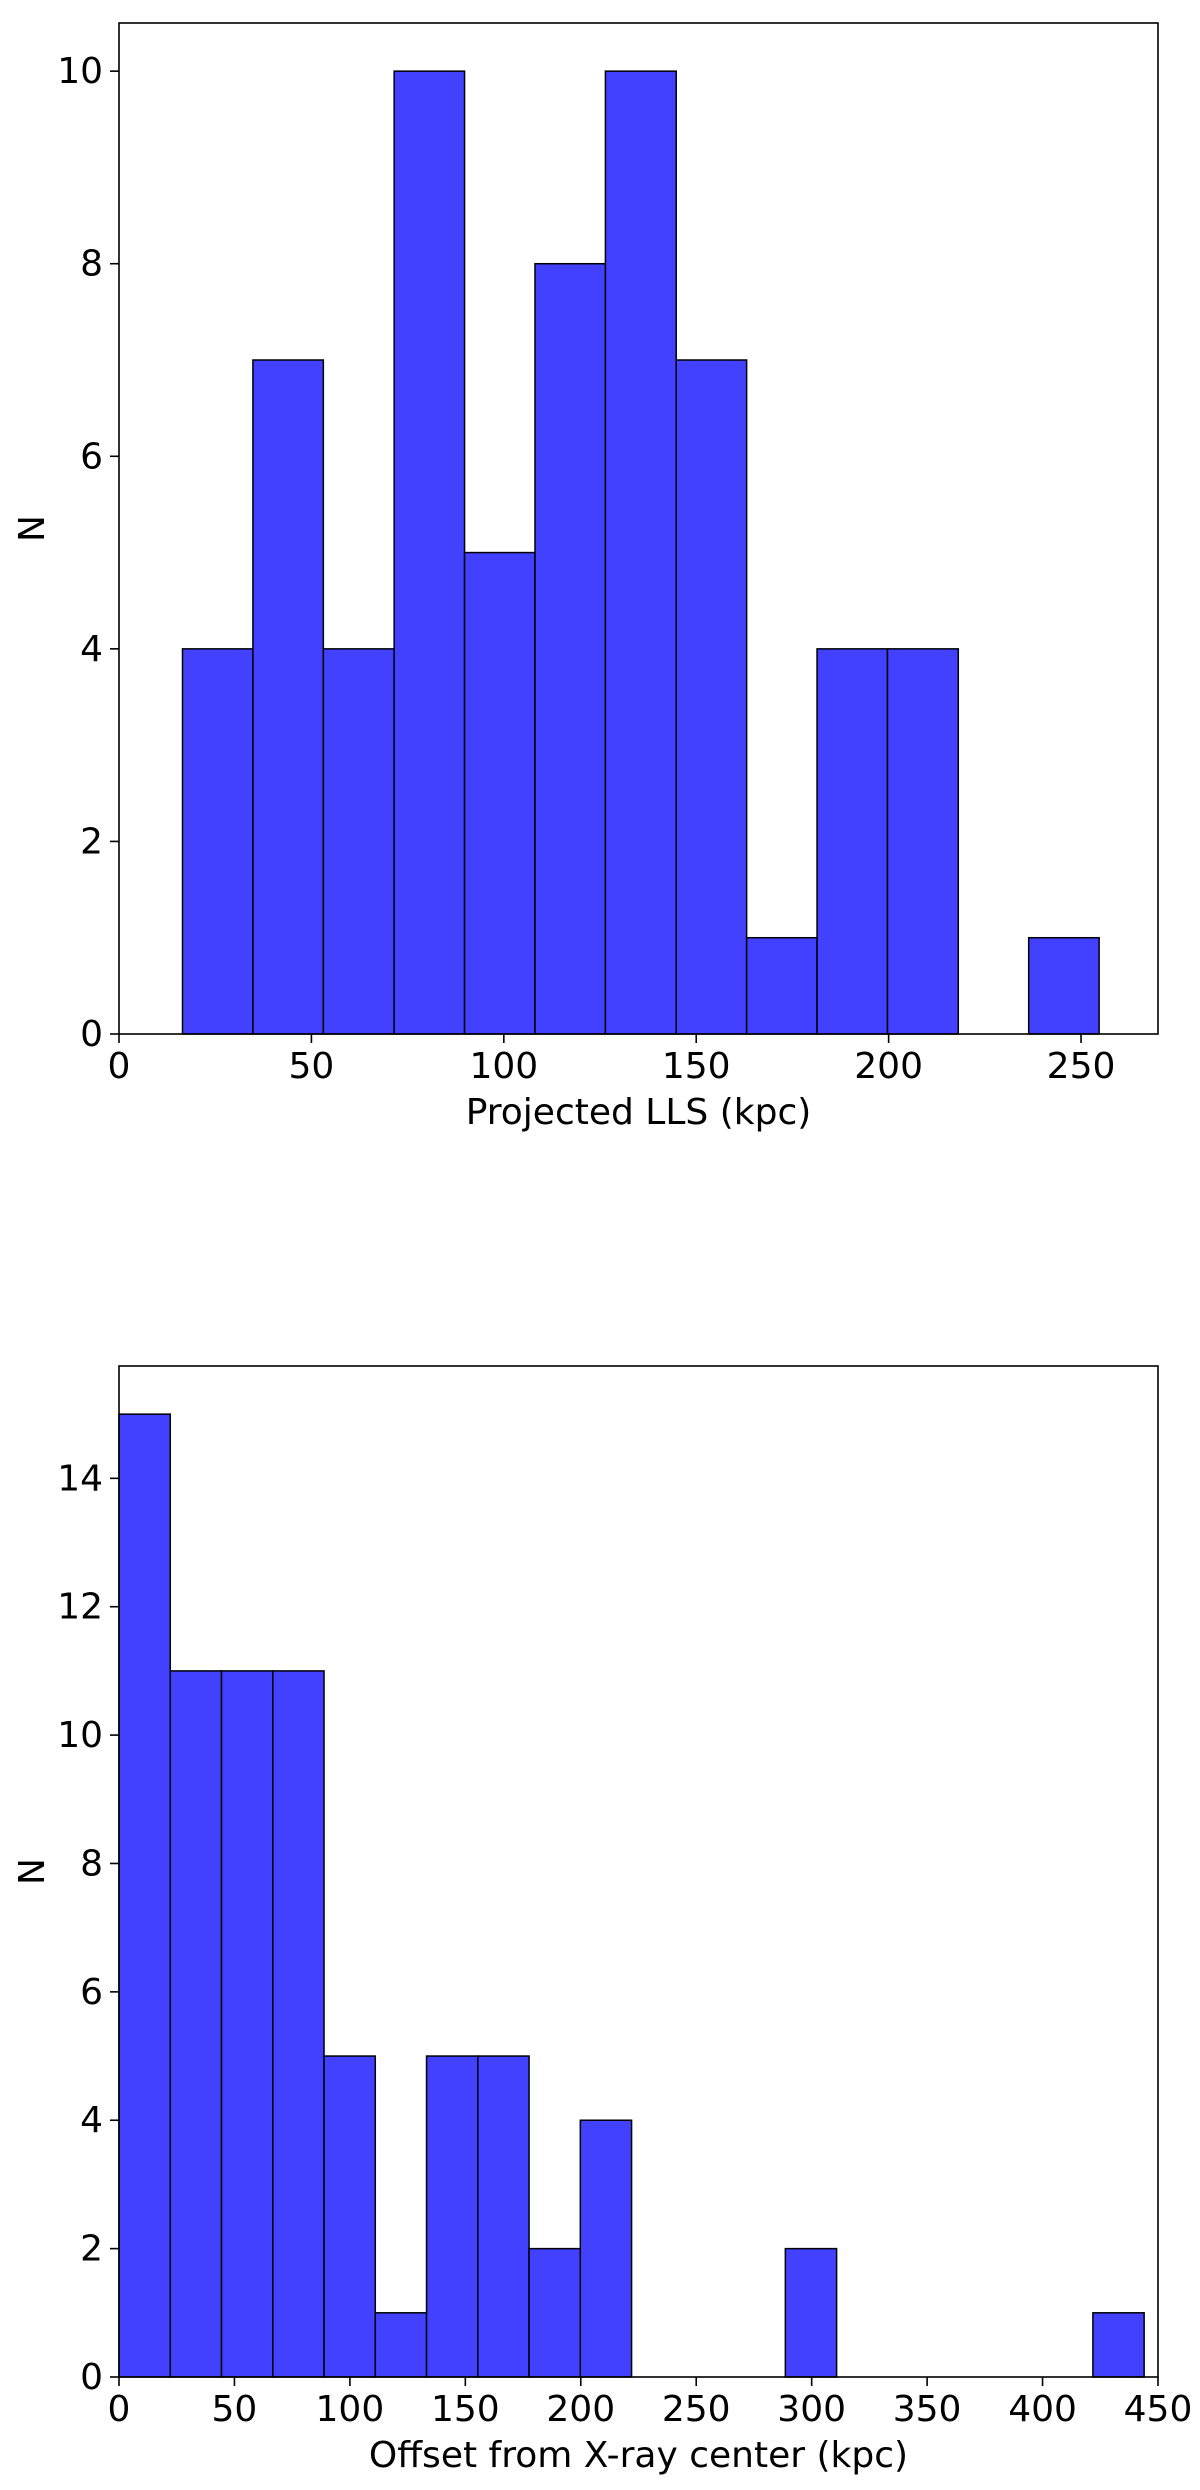  What do you see at coordinates (811, 2409) in the screenshot?
I see `x-tick-label: 300` at bounding box center [811, 2409].